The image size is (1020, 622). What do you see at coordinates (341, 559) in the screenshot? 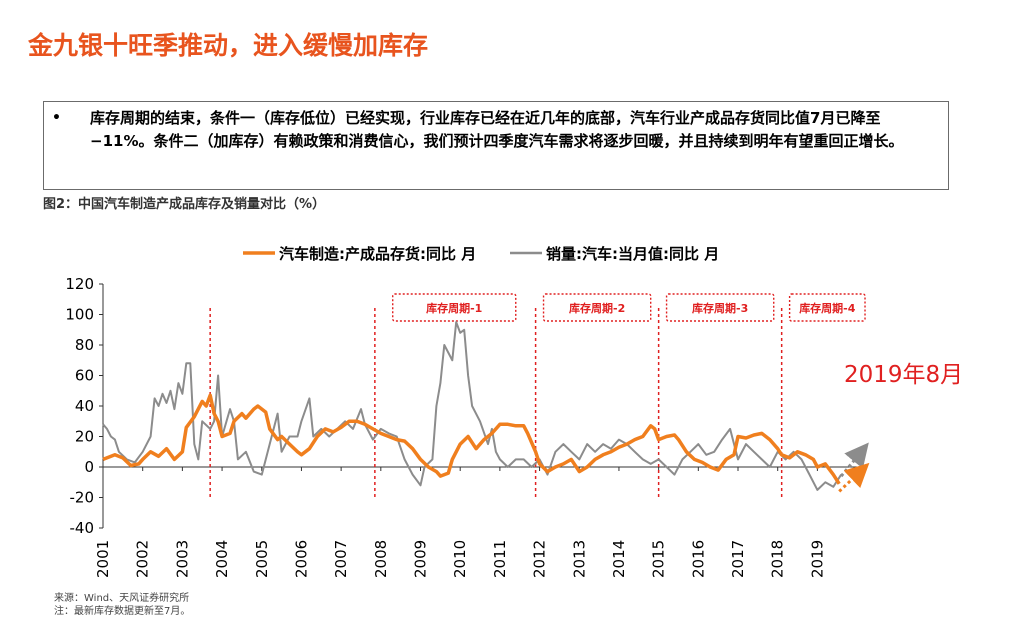
I see `x-tick-label: 2007` at bounding box center [341, 559].